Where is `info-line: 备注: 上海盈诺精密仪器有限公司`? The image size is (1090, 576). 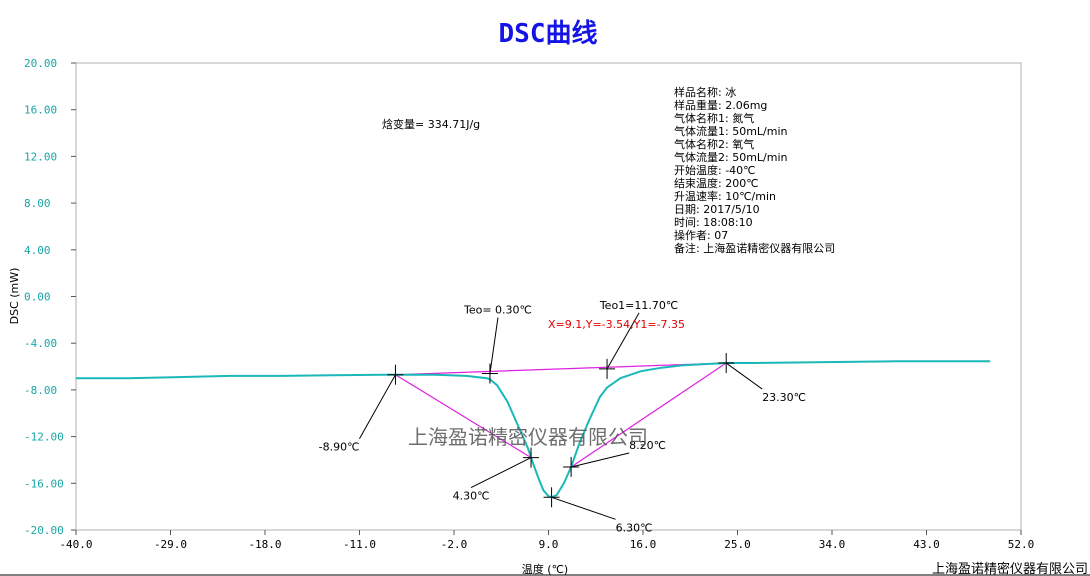
info-line: 备注: 上海盈诺精密仪器有限公司 is located at coordinates (754, 248).